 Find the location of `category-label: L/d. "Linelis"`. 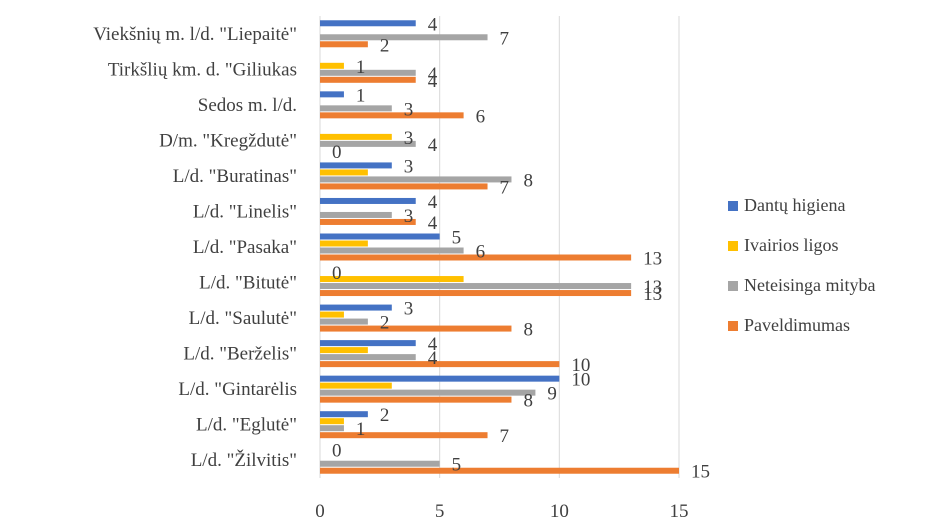

category-label: L/d. "Linelis" is located at coordinates (245, 211).